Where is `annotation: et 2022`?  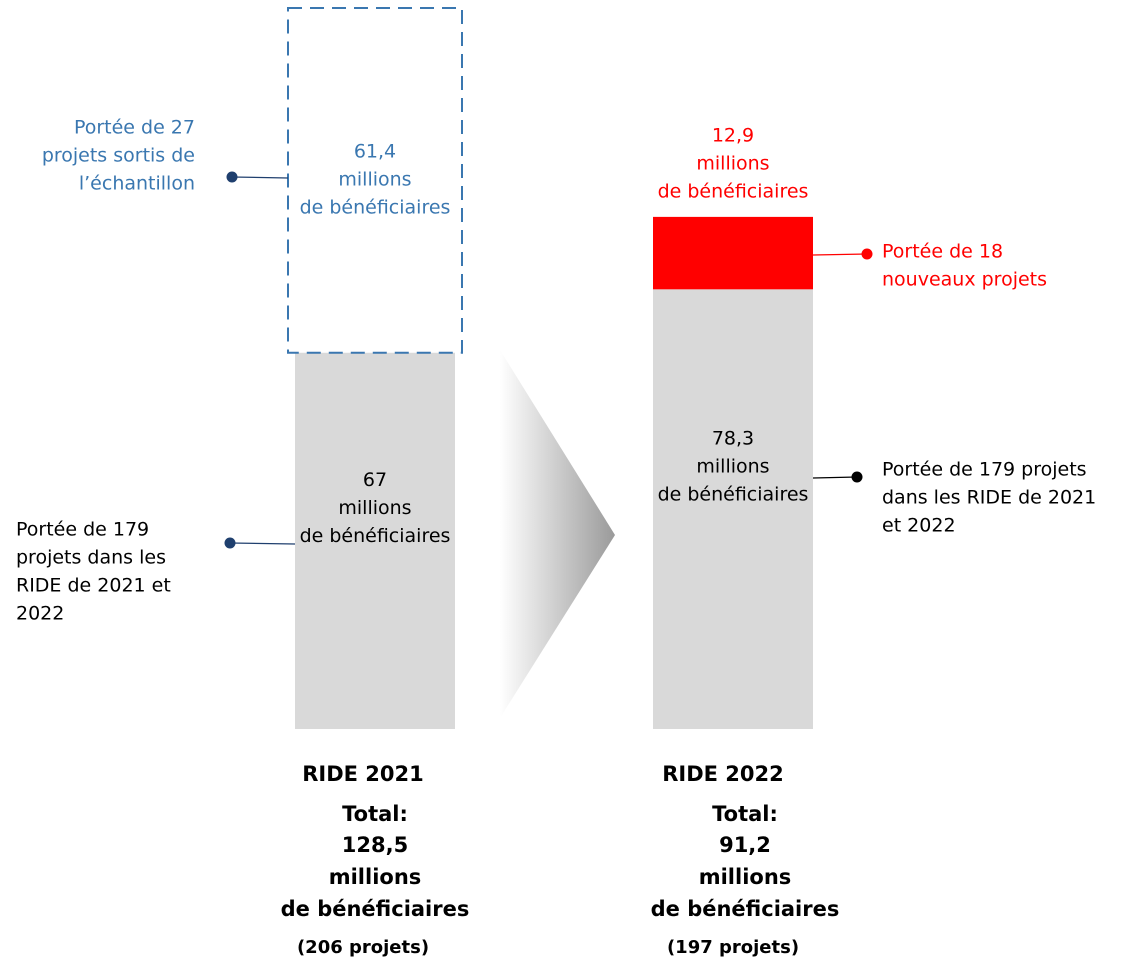 annotation: et 2022 is located at coordinates (919, 526).